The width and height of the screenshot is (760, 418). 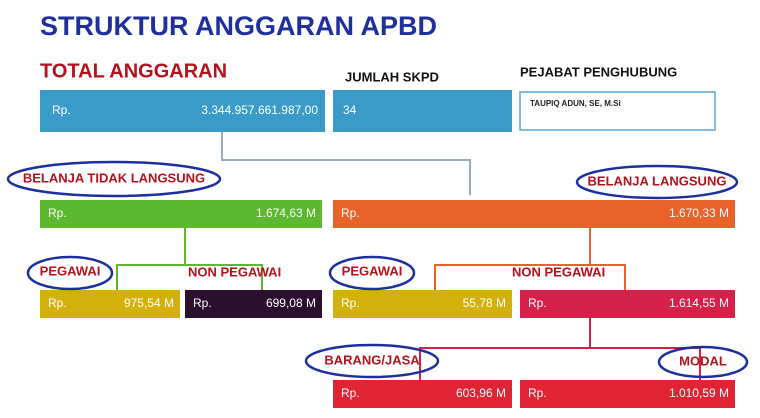 I want to click on skpd-label: JUMLAH SKPD, so click(x=392, y=76).